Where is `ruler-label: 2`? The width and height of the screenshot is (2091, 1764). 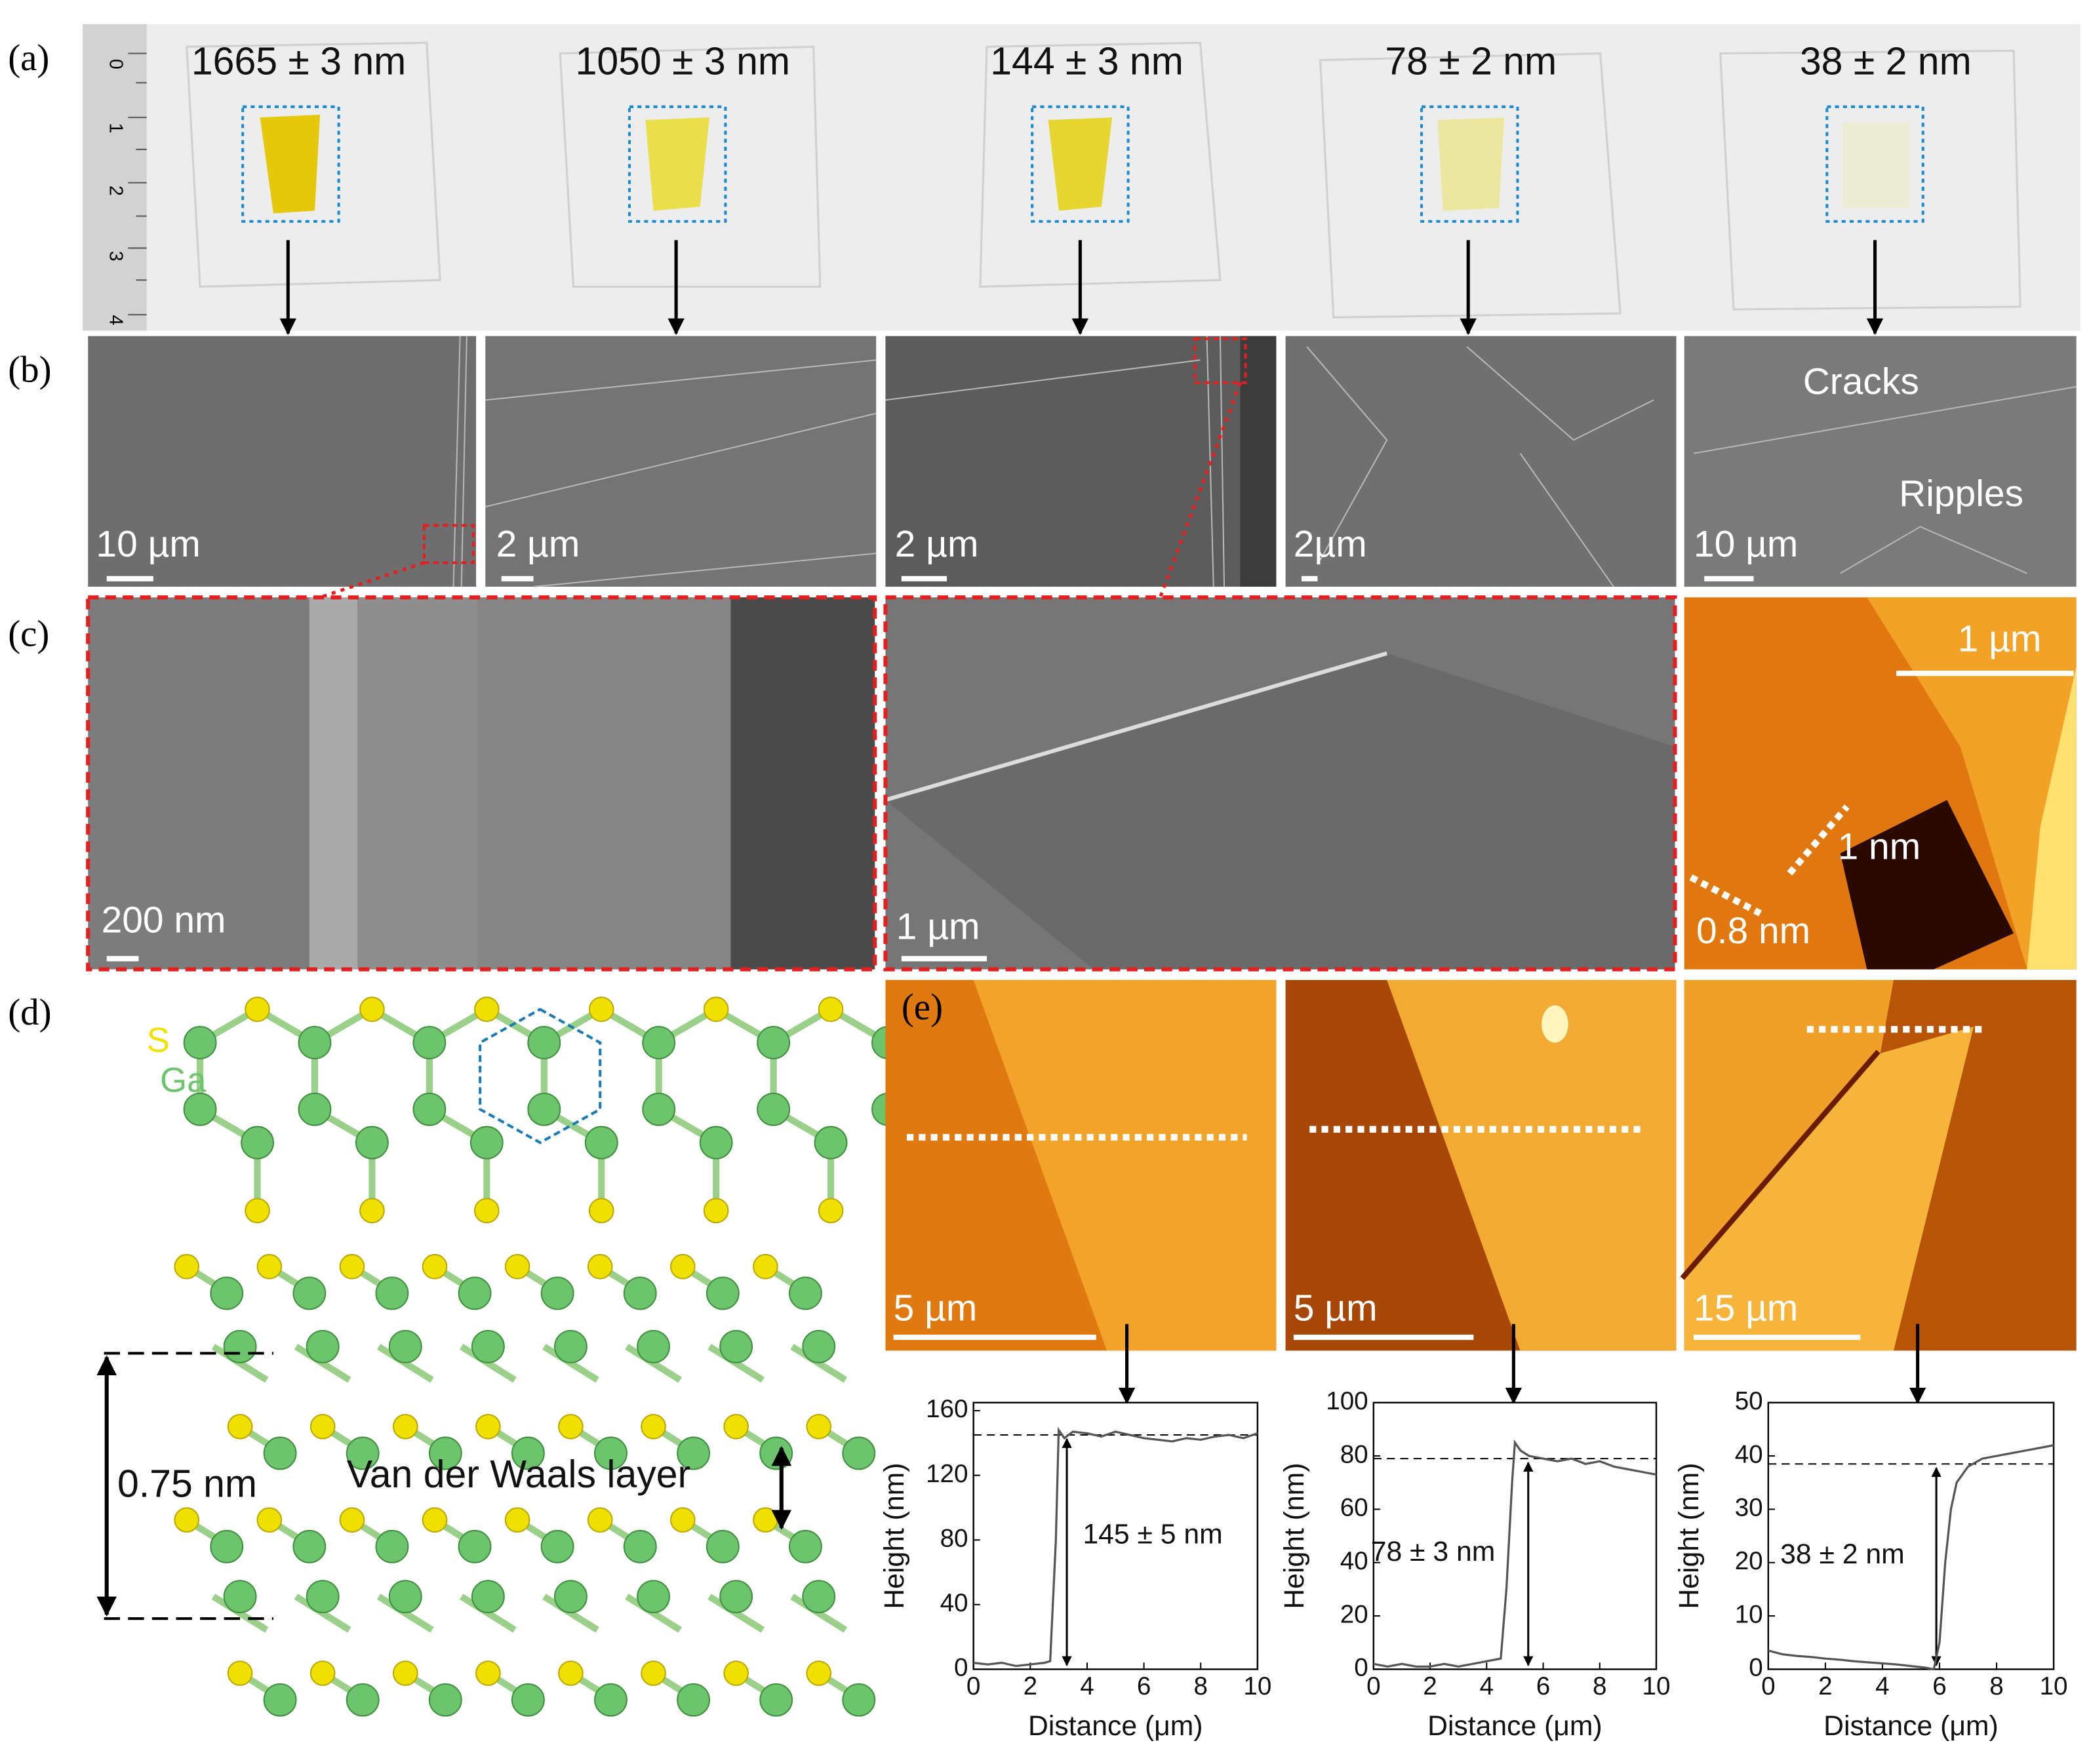
ruler-label: 2 is located at coordinates (116, 191).